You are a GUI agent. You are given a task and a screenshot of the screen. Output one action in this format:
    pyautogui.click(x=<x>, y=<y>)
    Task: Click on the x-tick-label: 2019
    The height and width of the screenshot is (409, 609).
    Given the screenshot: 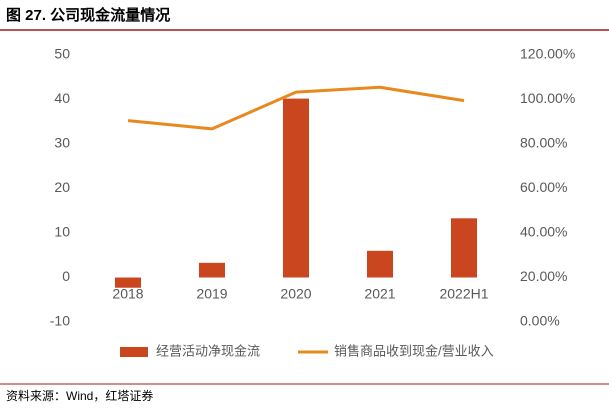 What is the action you would take?
    pyautogui.click(x=211, y=294)
    